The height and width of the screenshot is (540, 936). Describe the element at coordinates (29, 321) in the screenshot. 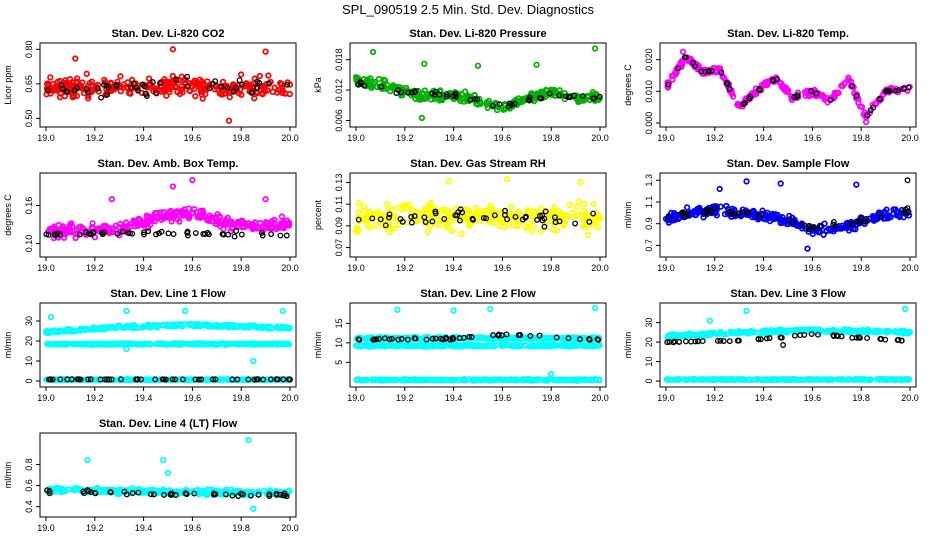

I see `y-tick-label: 30` at that location.